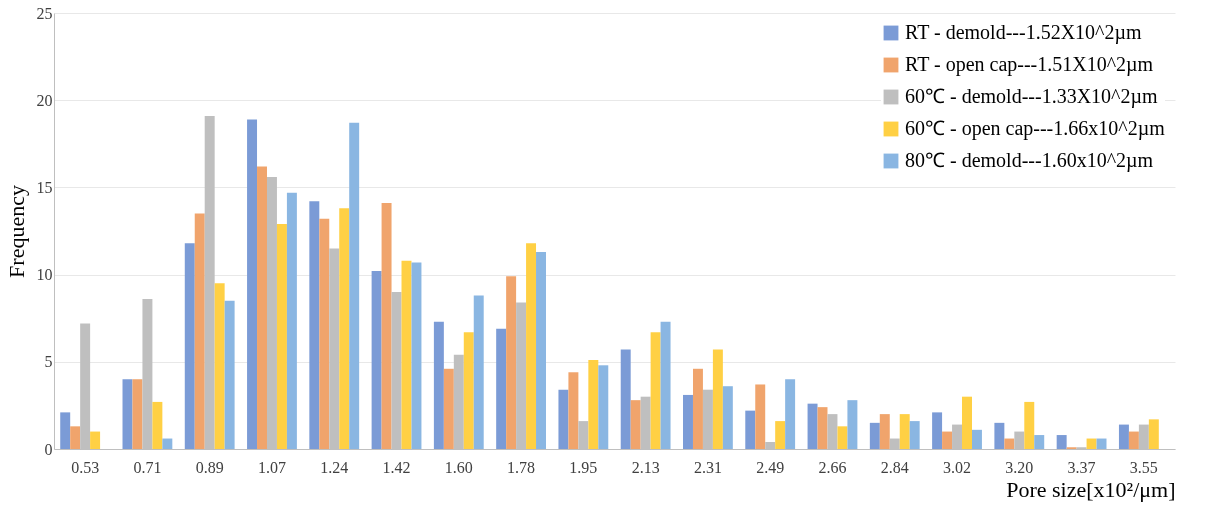 The image size is (1220, 525). What do you see at coordinates (1091, 489) in the screenshot?
I see `x-axis-title: Pore size[x10²/μm]` at bounding box center [1091, 489].